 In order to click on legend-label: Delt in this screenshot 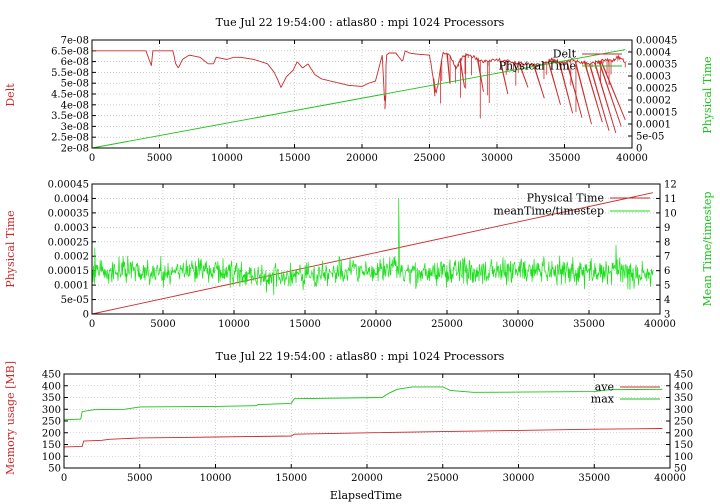, I will do `click(565, 54)`.